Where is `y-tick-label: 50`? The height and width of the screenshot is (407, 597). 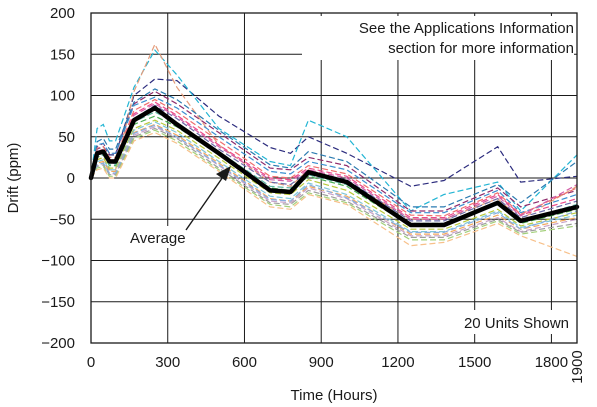 y-tick-label: 50 is located at coordinates (66, 137).